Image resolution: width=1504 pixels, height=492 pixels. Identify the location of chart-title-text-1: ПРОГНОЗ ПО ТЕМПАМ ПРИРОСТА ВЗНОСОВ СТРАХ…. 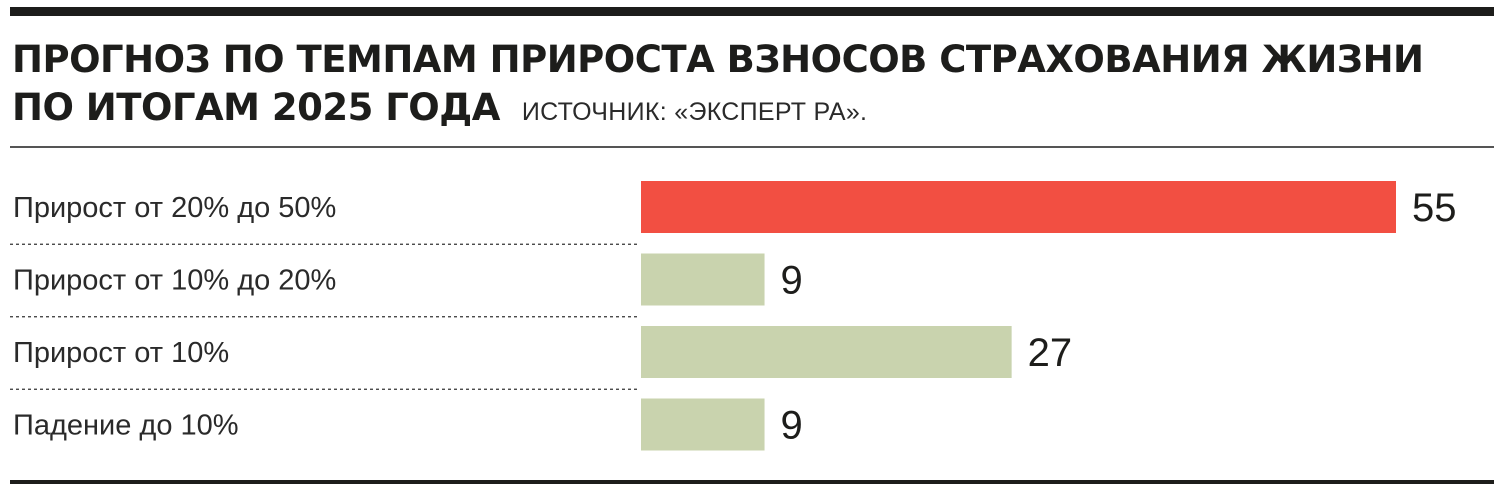
(718, 59).